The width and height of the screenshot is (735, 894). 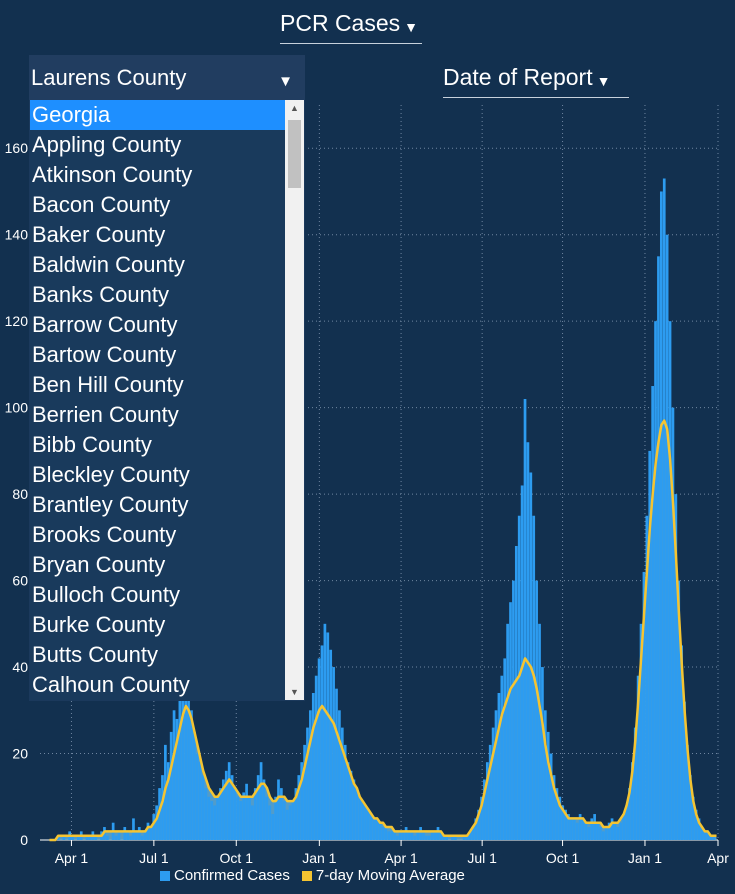 What do you see at coordinates (563, 858) in the screenshot?
I see `x-tick-label: Oct 1` at bounding box center [563, 858].